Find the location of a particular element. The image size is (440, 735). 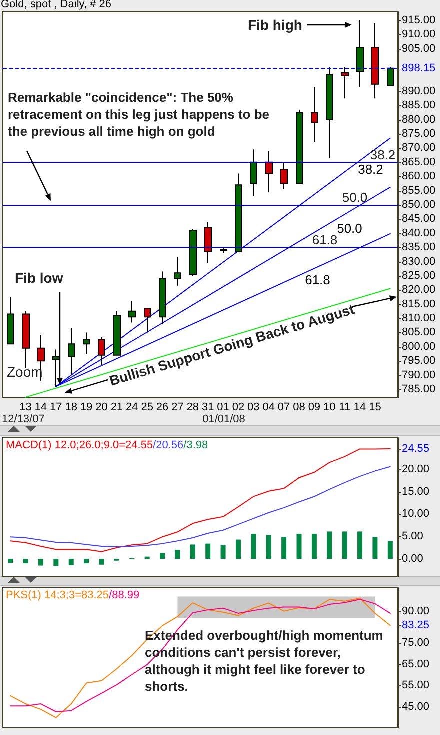

y-tick-label: 785.00 is located at coordinates (419, 389).